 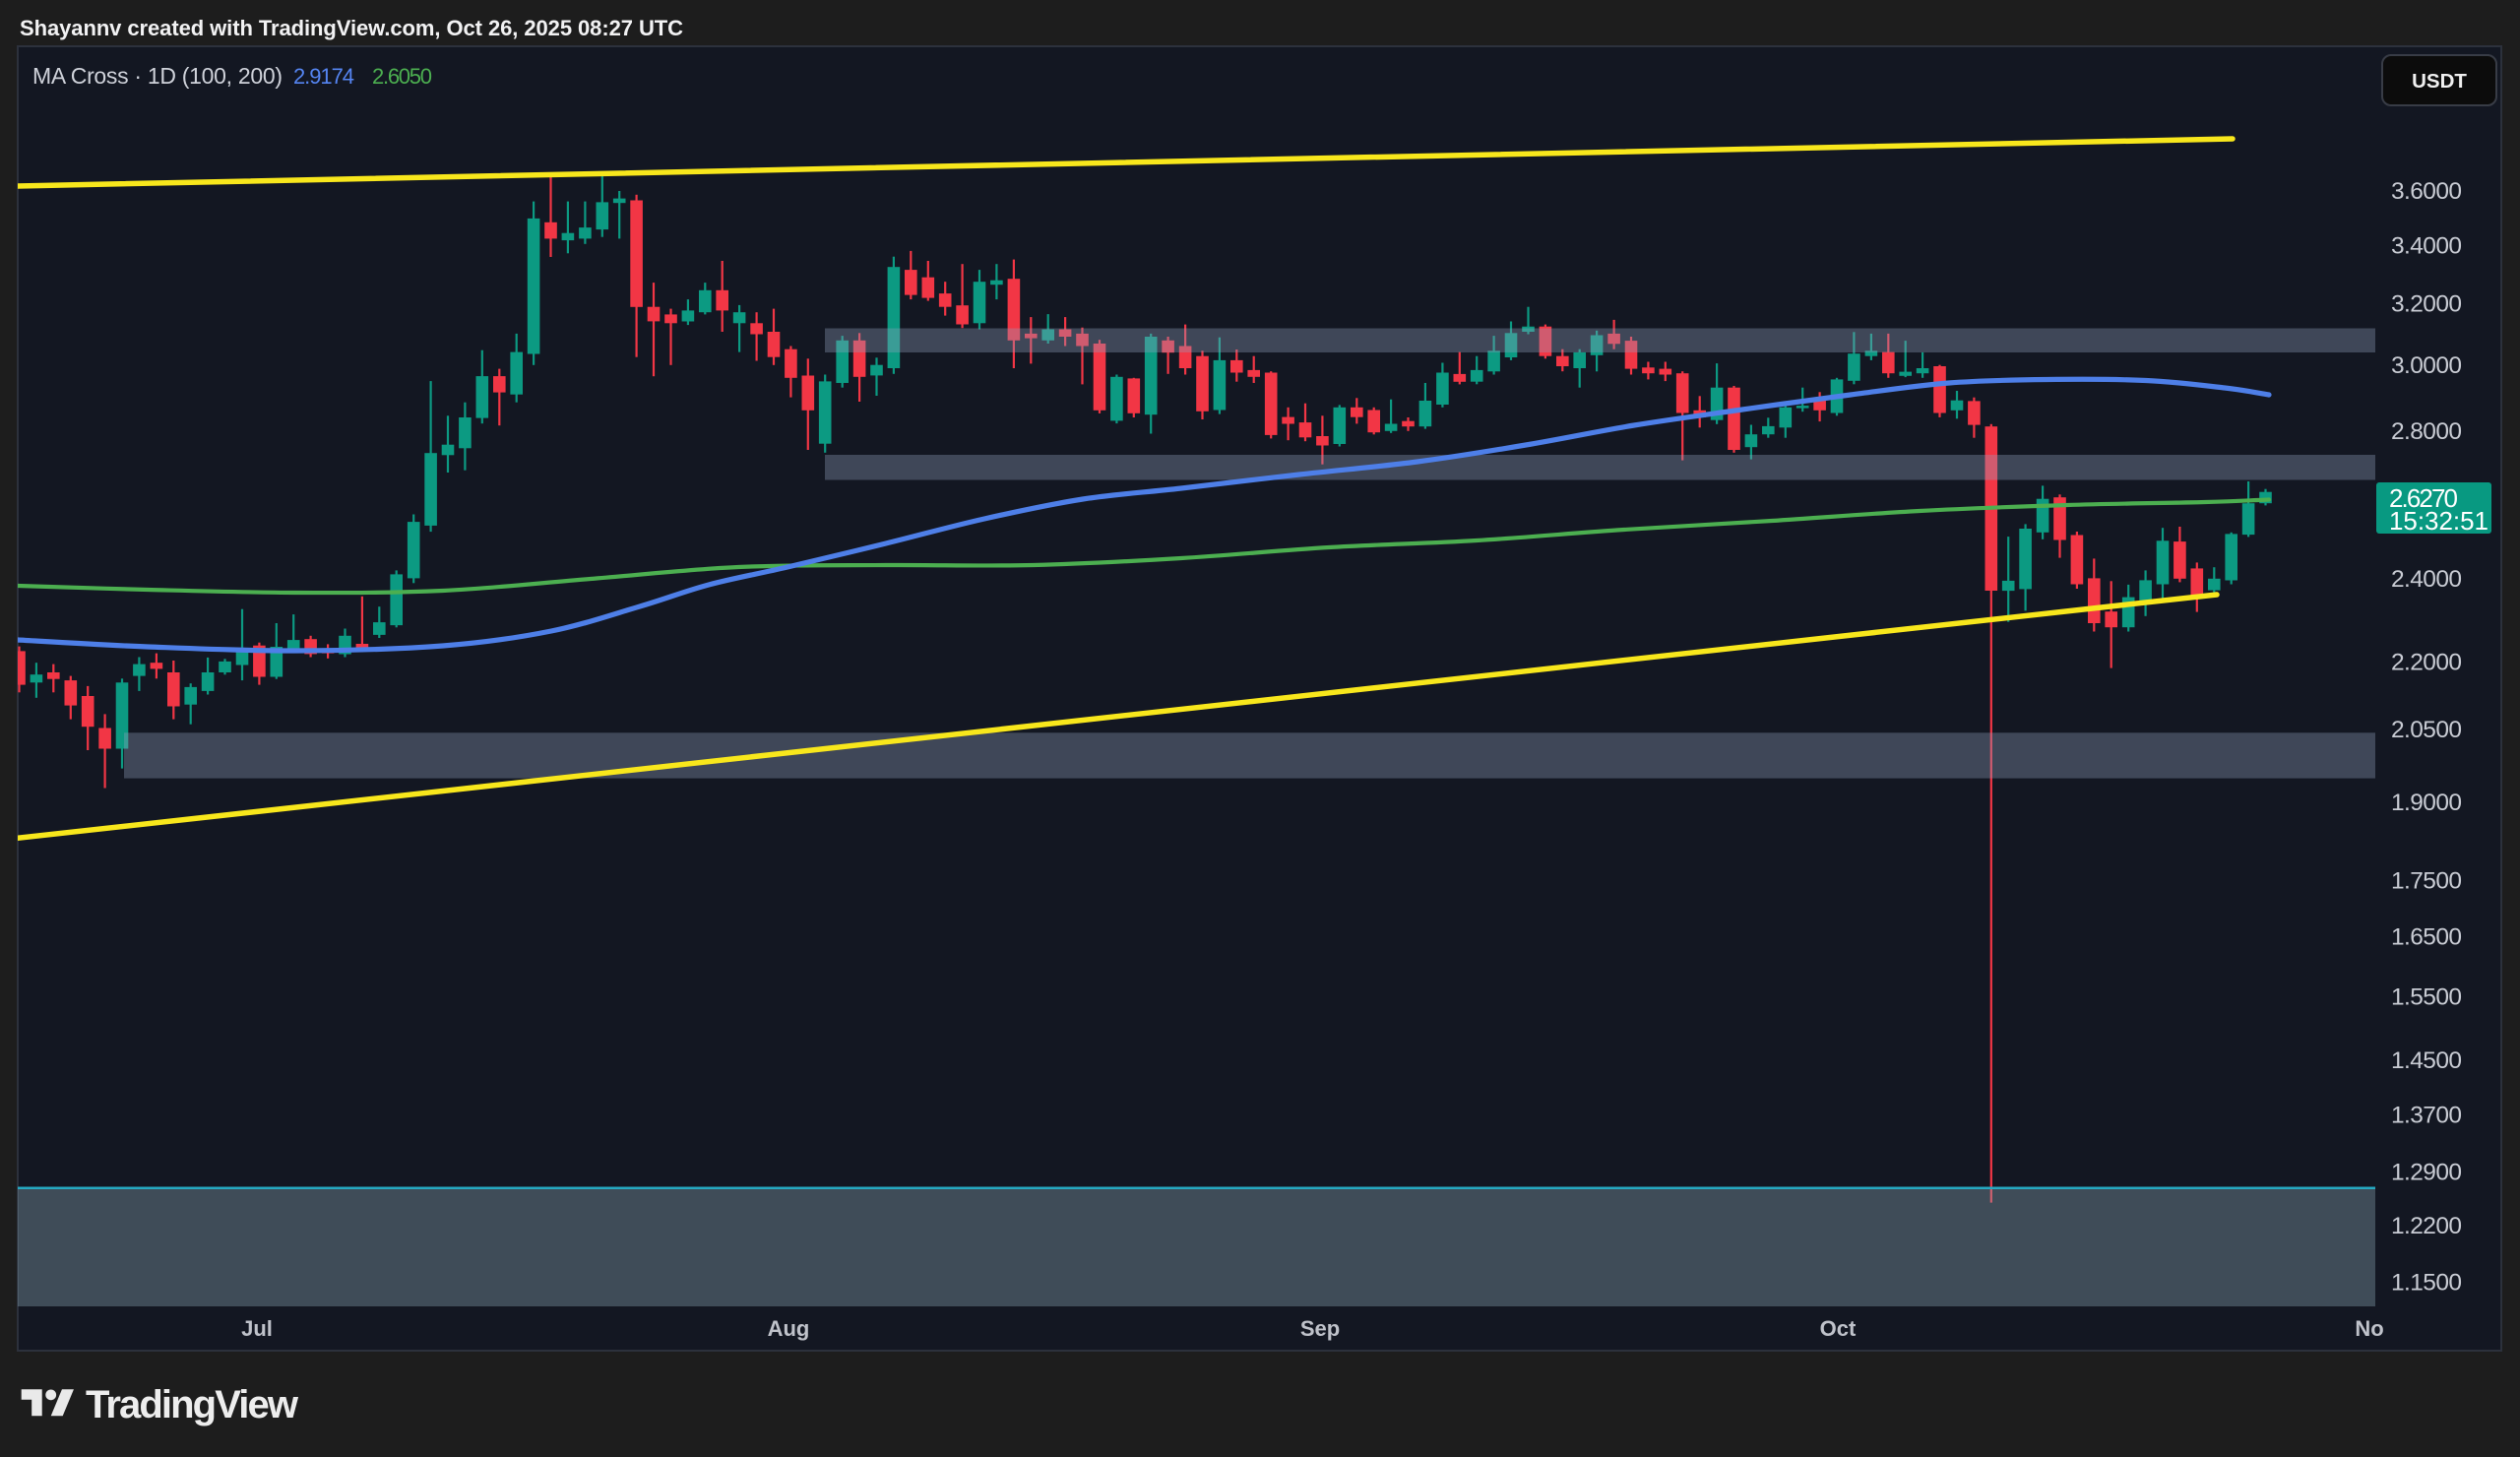 What do you see at coordinates (789, 1328) in the screenshot?
I see `svg-text: Aug` at bounding box center [789, 1328].